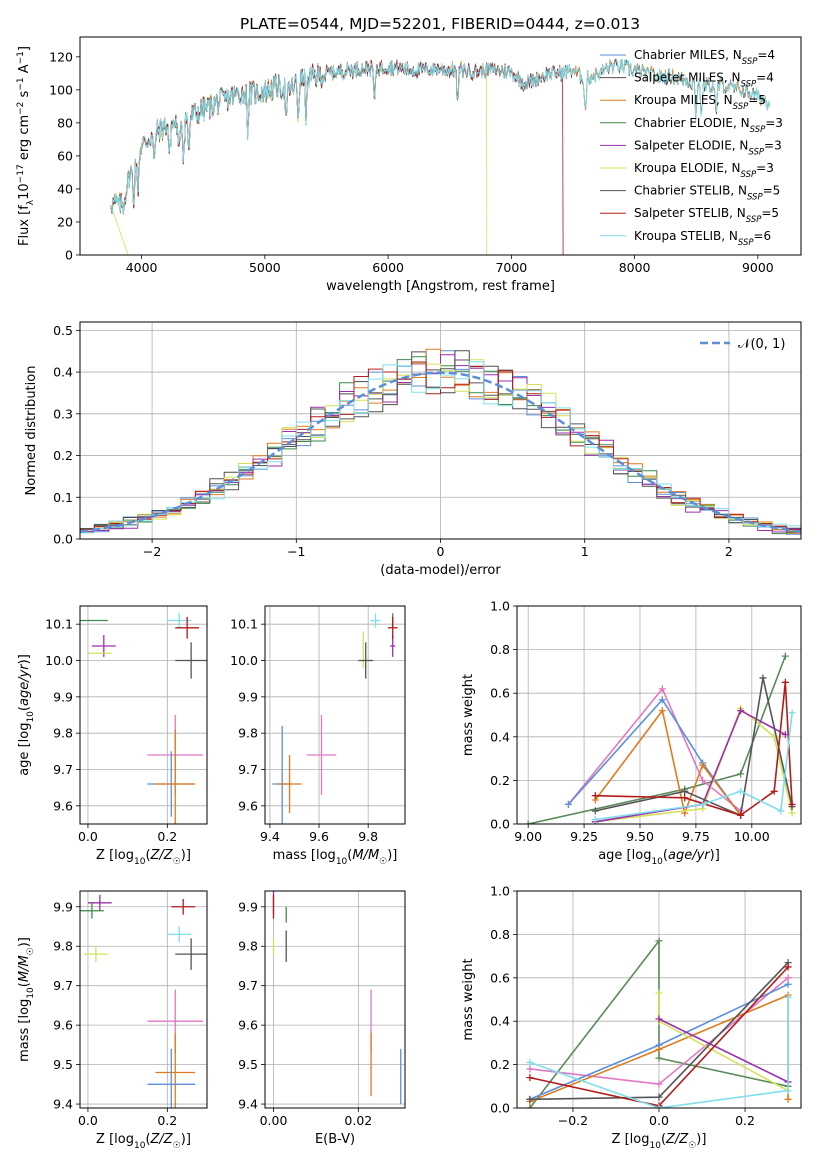 The image size is (819, 1170). Describe the element at coordinates (335, 1139) in the screenshot. I see `x-axis-label: E(B-V)` at that location.